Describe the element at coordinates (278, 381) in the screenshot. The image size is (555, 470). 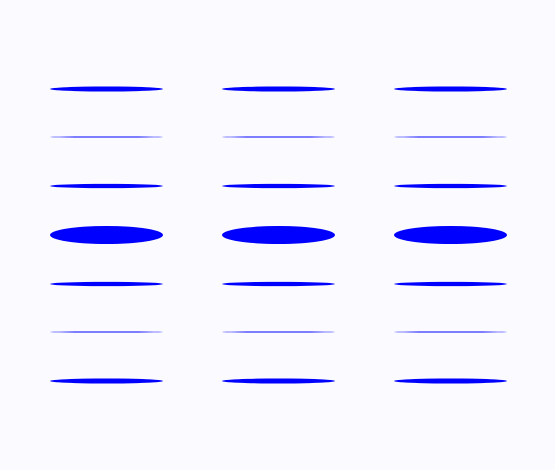
I see `ellipse-r7-c2` at that location.